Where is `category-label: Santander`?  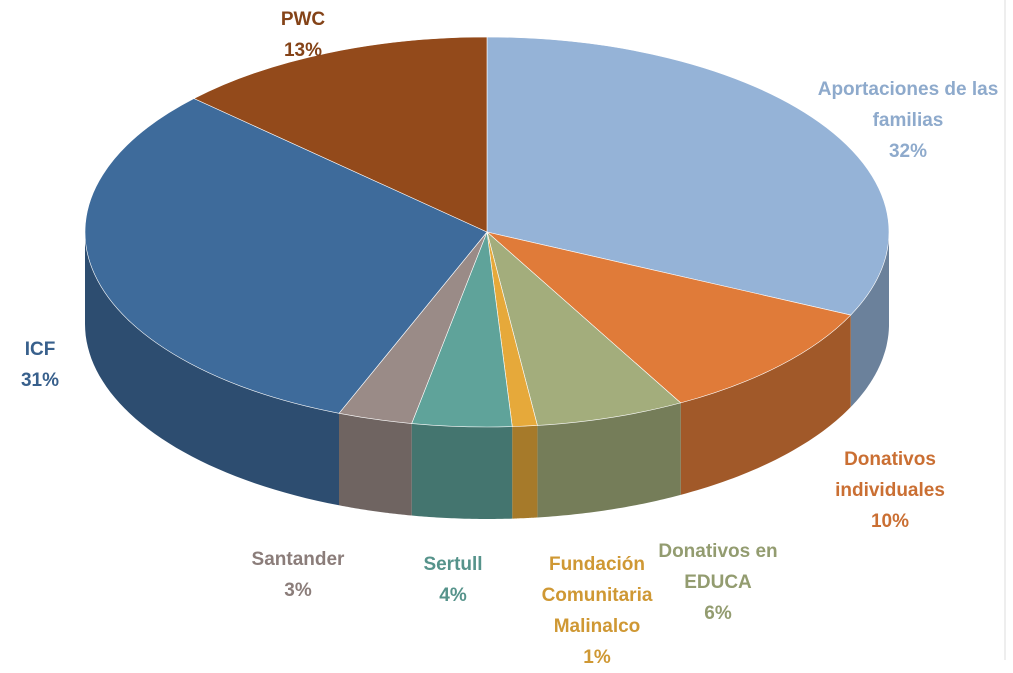 category-label: Santander is located at coordinates (298, 559).